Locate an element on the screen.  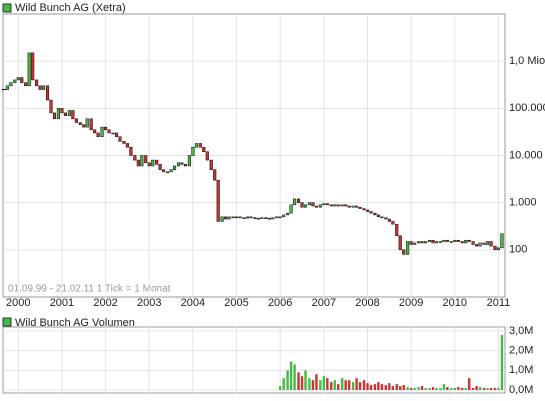
x-tick-label: 2008 is located at coordinates (367, 303).